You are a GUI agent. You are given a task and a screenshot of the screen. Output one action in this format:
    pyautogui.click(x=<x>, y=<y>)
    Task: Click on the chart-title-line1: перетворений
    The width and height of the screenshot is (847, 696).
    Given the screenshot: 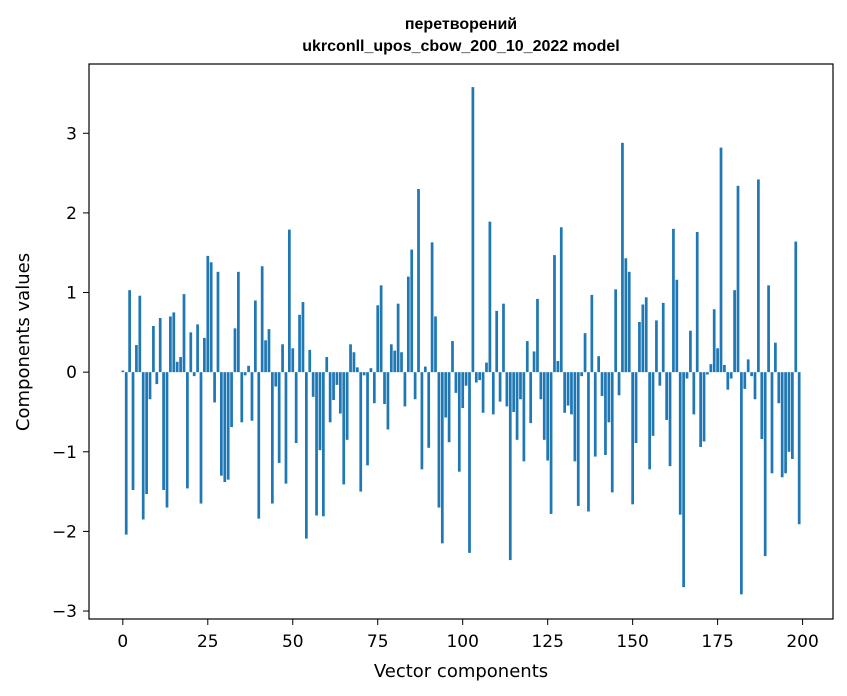 What is the action you would take?
    pyautogui.click(x=461, y=24)
    